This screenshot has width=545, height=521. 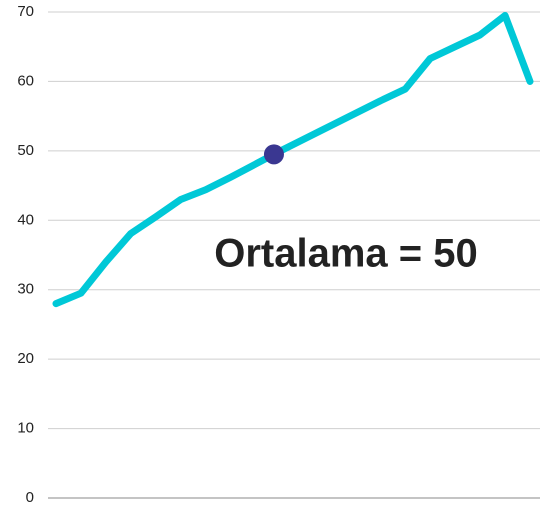 What do you see at coordinates (30, 497) in the screenshot?
I see `y-tick-label: 0` at bounding box center [30, 497].